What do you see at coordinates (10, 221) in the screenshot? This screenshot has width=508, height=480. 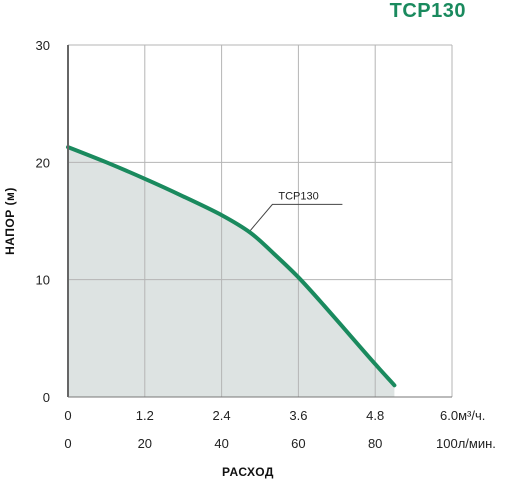 I see `y-axis-label: НАПОР (м)` at bounding box center [10, 221].